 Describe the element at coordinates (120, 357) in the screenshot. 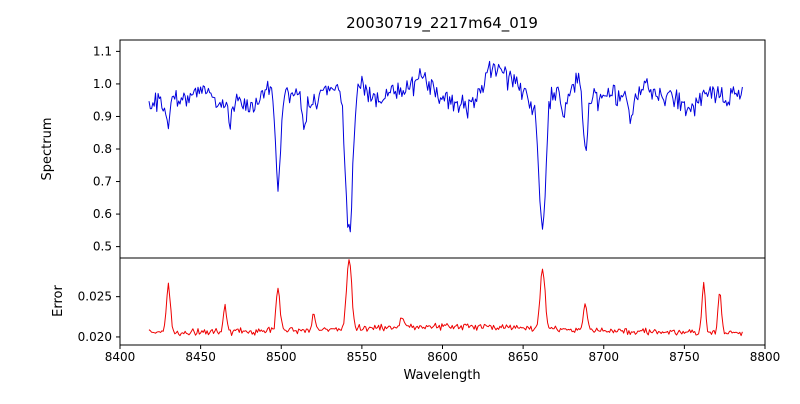

I see `x-tick-label: 8400` at that location.